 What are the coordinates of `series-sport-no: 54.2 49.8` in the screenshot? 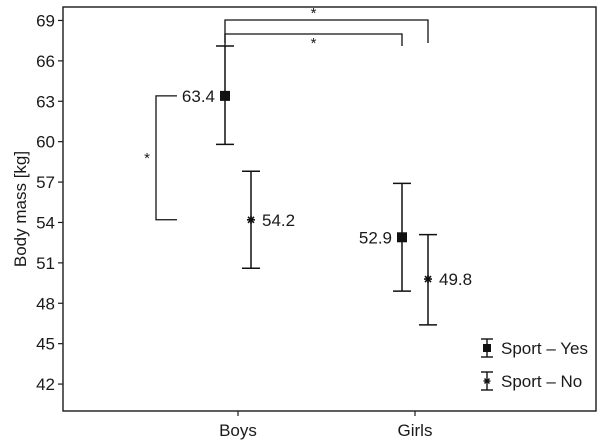 It's located at (357, 248).